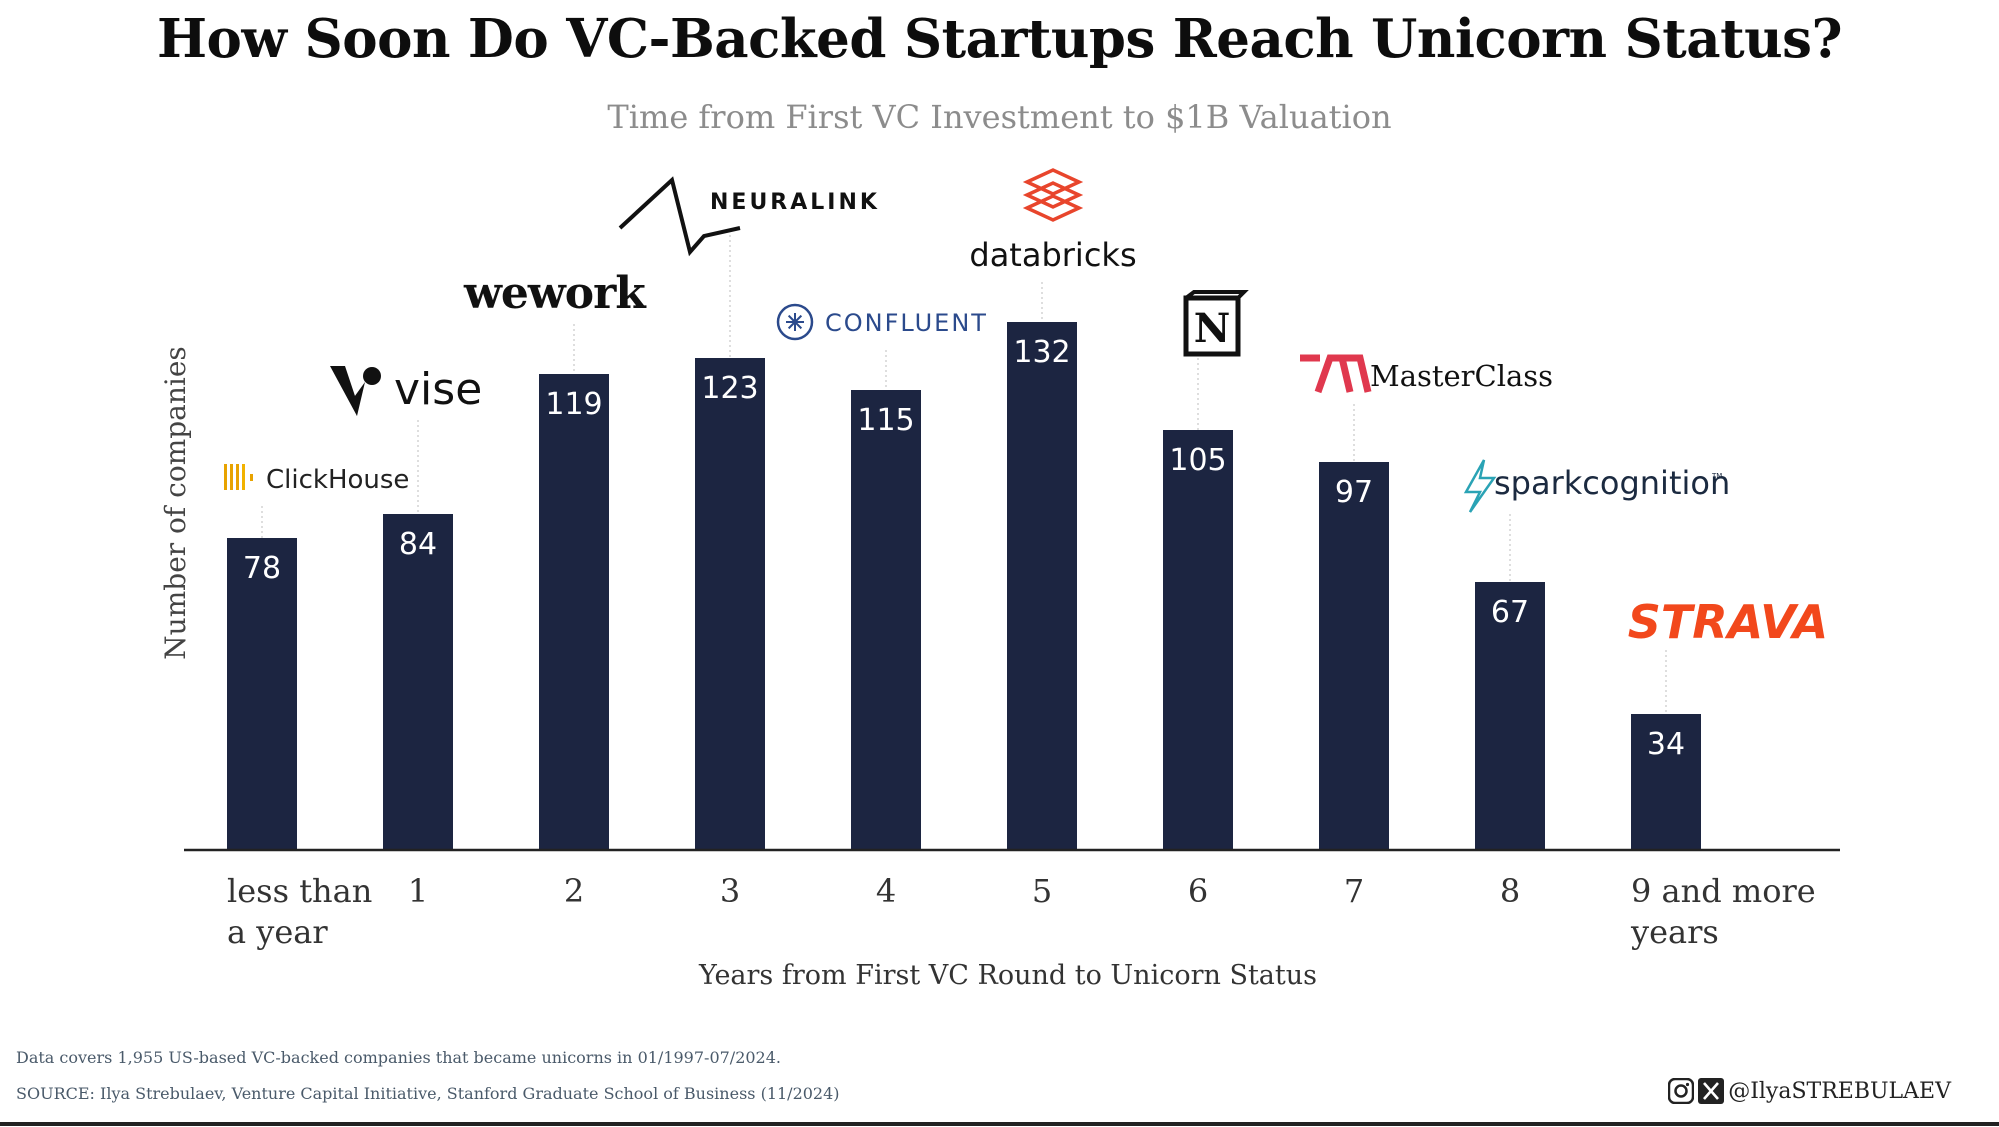 The width and height of the screenshot is (1999, 1127). I want to click on wework-text: wework, so click(555, 293).